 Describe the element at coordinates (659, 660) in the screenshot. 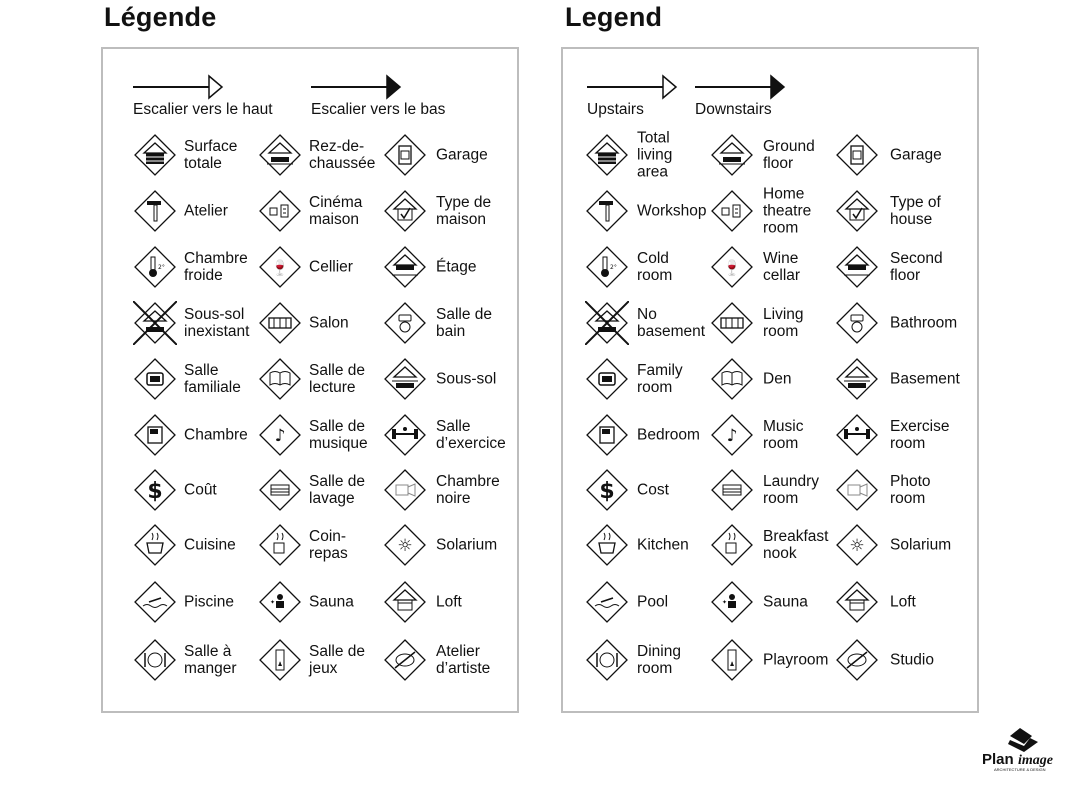

I see `legend-item-label: Dining room` at that location.